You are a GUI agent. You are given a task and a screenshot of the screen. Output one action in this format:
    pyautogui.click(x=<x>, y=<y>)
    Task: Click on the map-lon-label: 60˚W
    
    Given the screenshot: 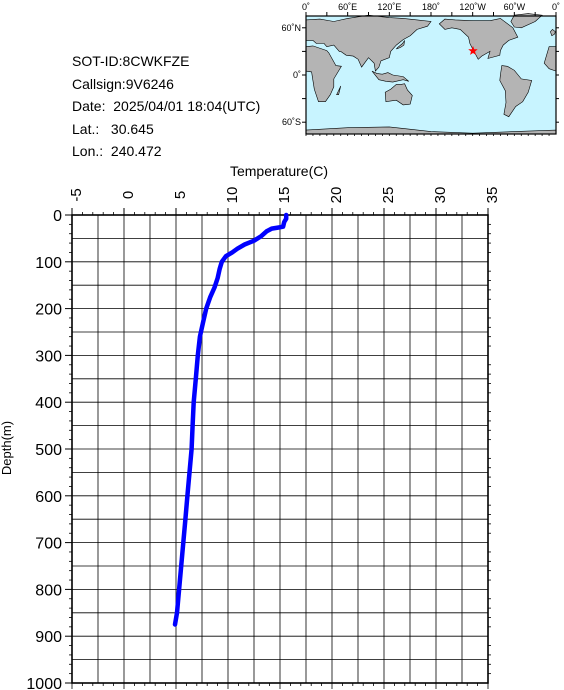 What is the action you would take?
    pyautogui.click(x=515, y=7)
    